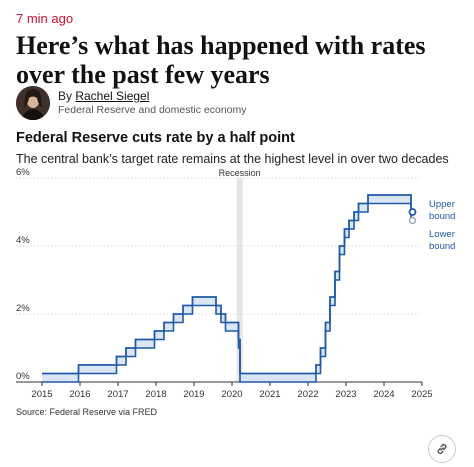 The width and height of the screenshot is (474, 467). I want to click on y-tick-label: 6%, so click(23, 172).